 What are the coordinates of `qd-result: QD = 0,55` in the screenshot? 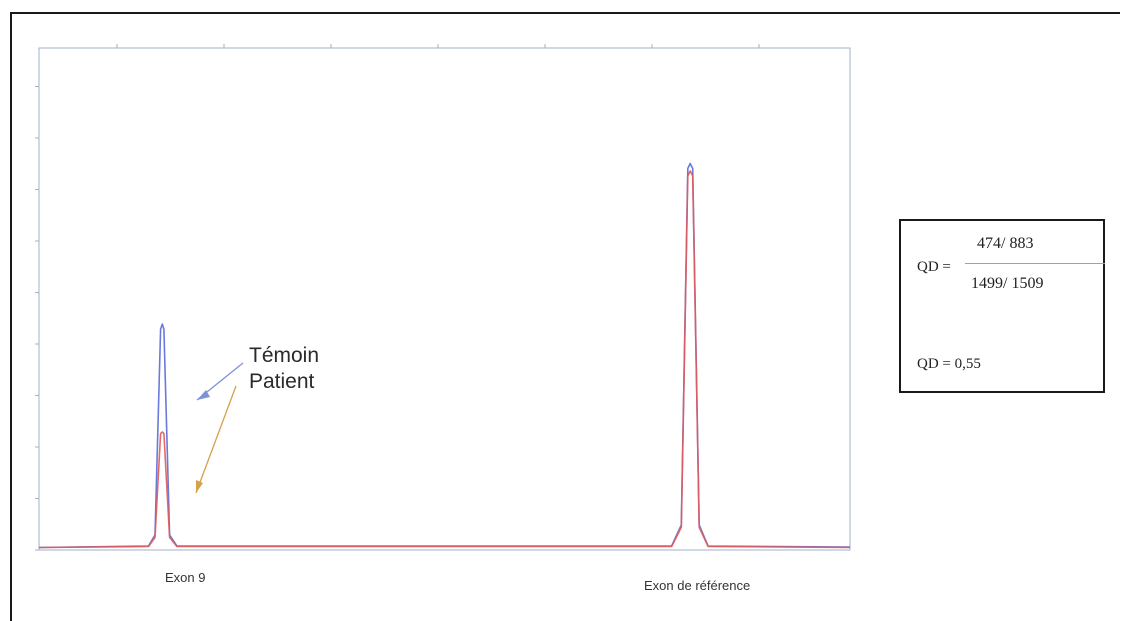 It's located at (949, 364).